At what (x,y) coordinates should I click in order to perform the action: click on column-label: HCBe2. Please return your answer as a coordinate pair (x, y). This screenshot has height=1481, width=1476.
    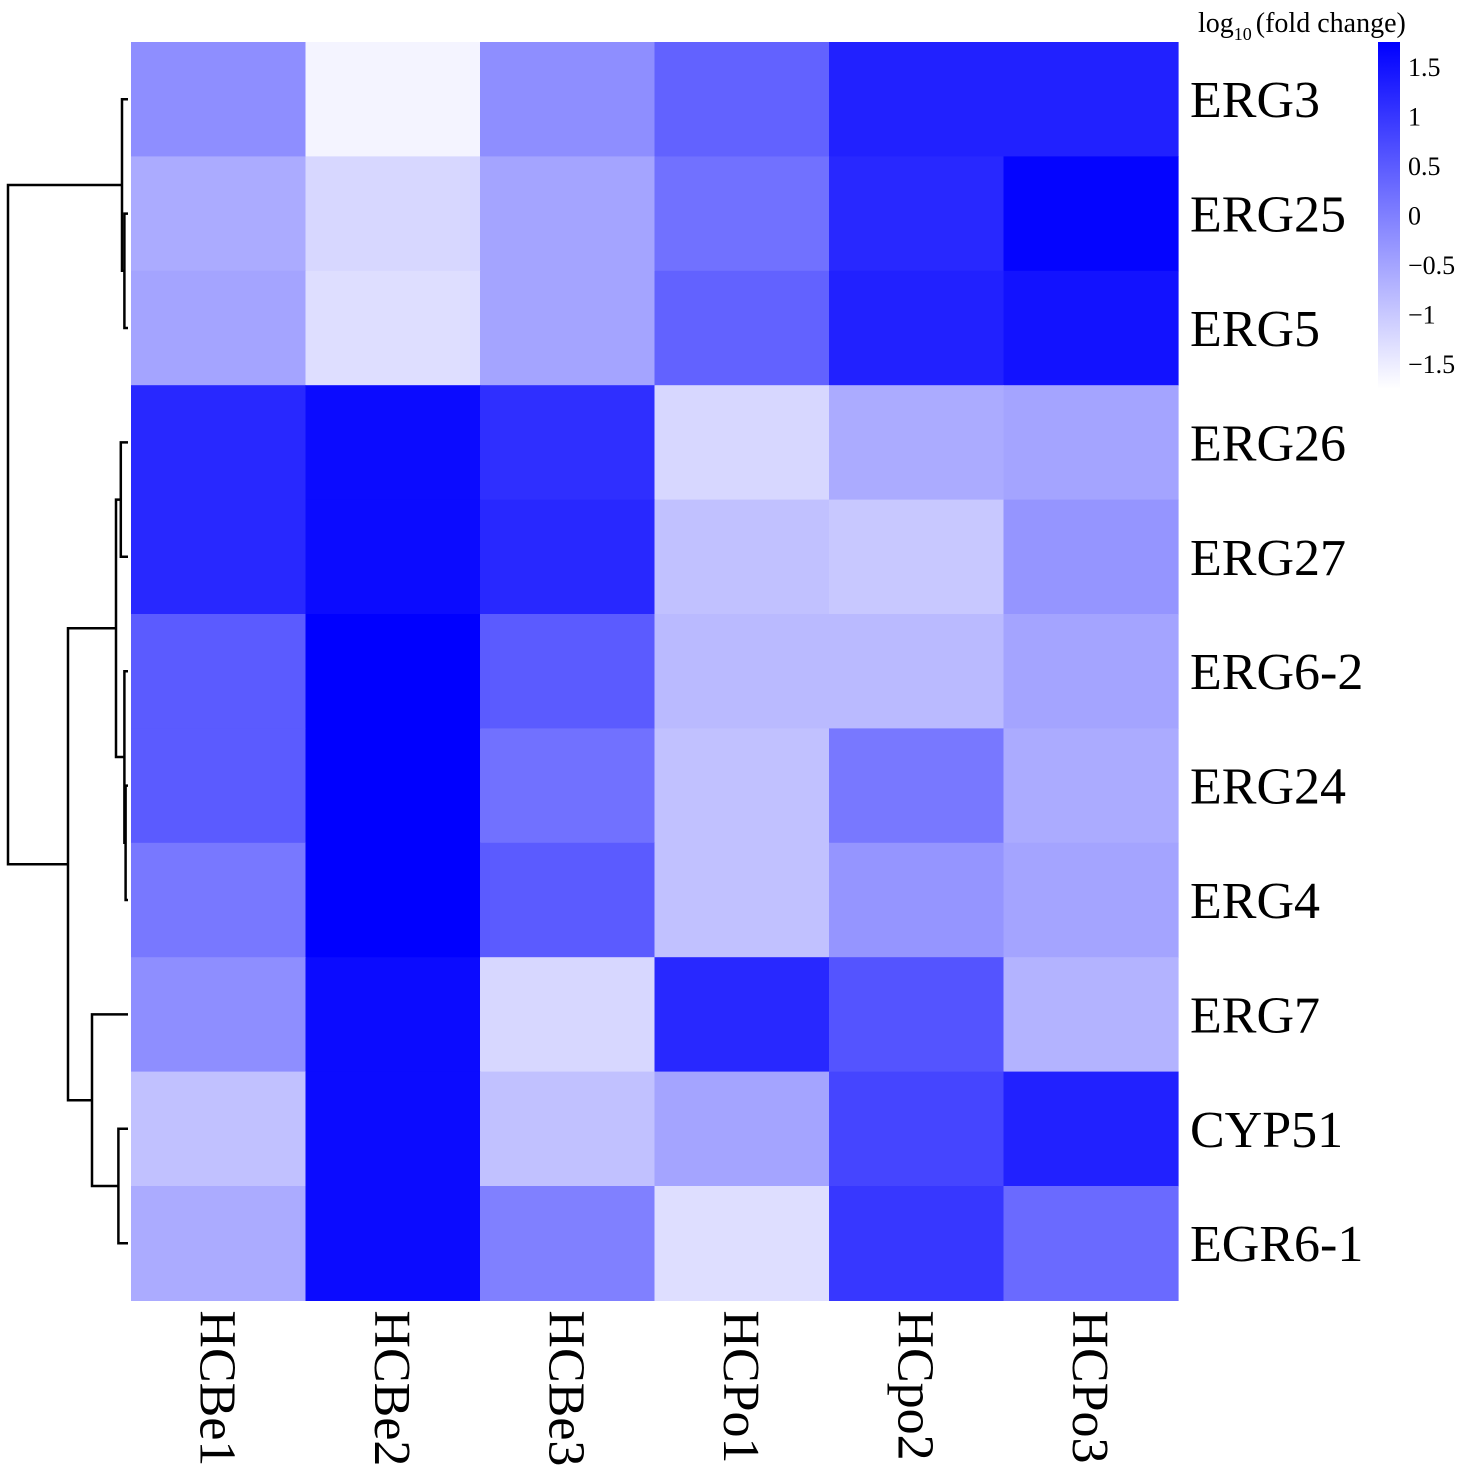
    Looking at the image, I should click on (391, 1388).